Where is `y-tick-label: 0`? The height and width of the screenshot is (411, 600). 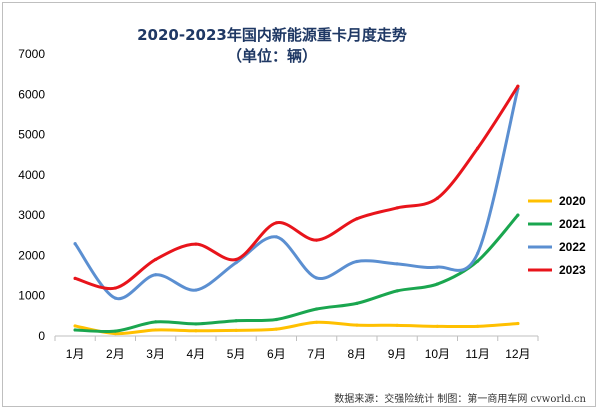 y-tick-label: 0 is located at coordinates (41, 336).